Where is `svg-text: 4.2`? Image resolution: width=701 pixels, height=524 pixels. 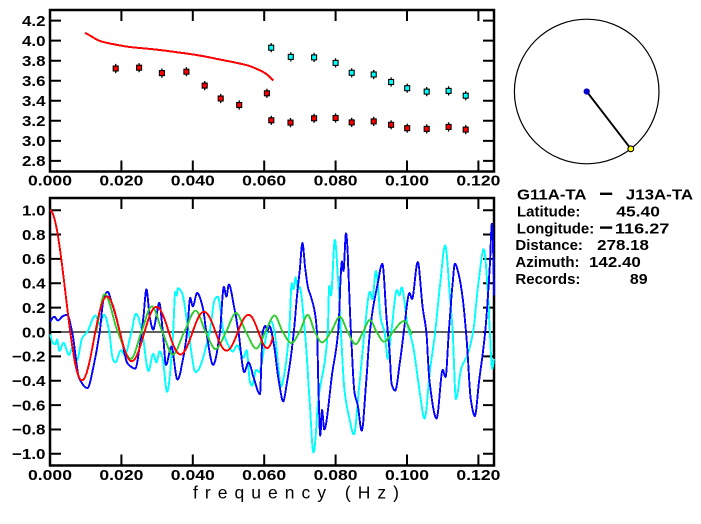 svg-text: 4.2 is located at coordinates (34, 21).